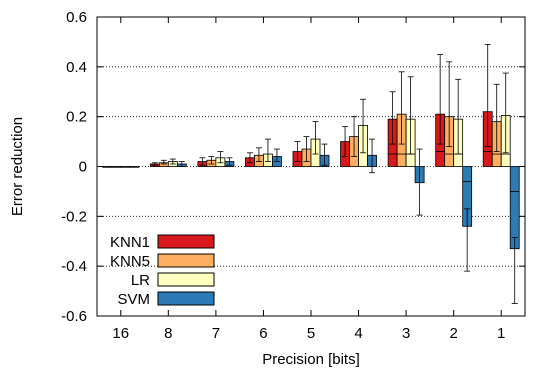  Describe the element at coordinates (263, 333) in the screenshot. I see `x-tick-label: 6` at that location.